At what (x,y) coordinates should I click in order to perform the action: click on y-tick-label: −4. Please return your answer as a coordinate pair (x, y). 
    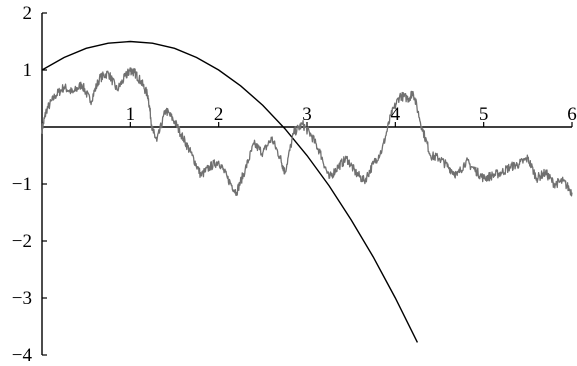
    Looking at the image, I should click on (22, 355).